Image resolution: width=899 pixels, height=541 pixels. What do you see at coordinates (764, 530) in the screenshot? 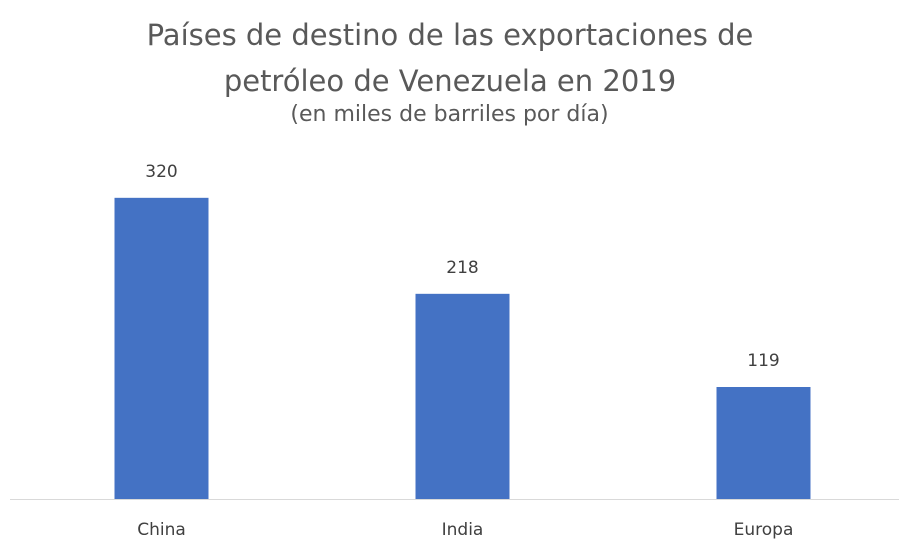
I see `x-tick-label: Europa` at bounding box center [764, 530].